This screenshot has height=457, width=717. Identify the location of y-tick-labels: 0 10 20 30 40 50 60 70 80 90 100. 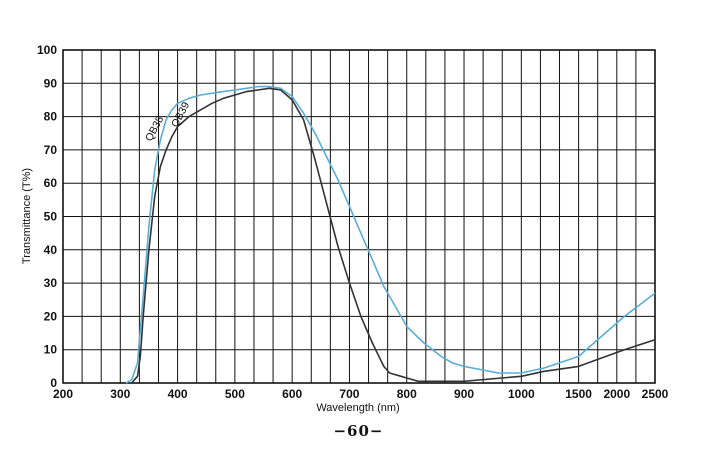
(47, 216).